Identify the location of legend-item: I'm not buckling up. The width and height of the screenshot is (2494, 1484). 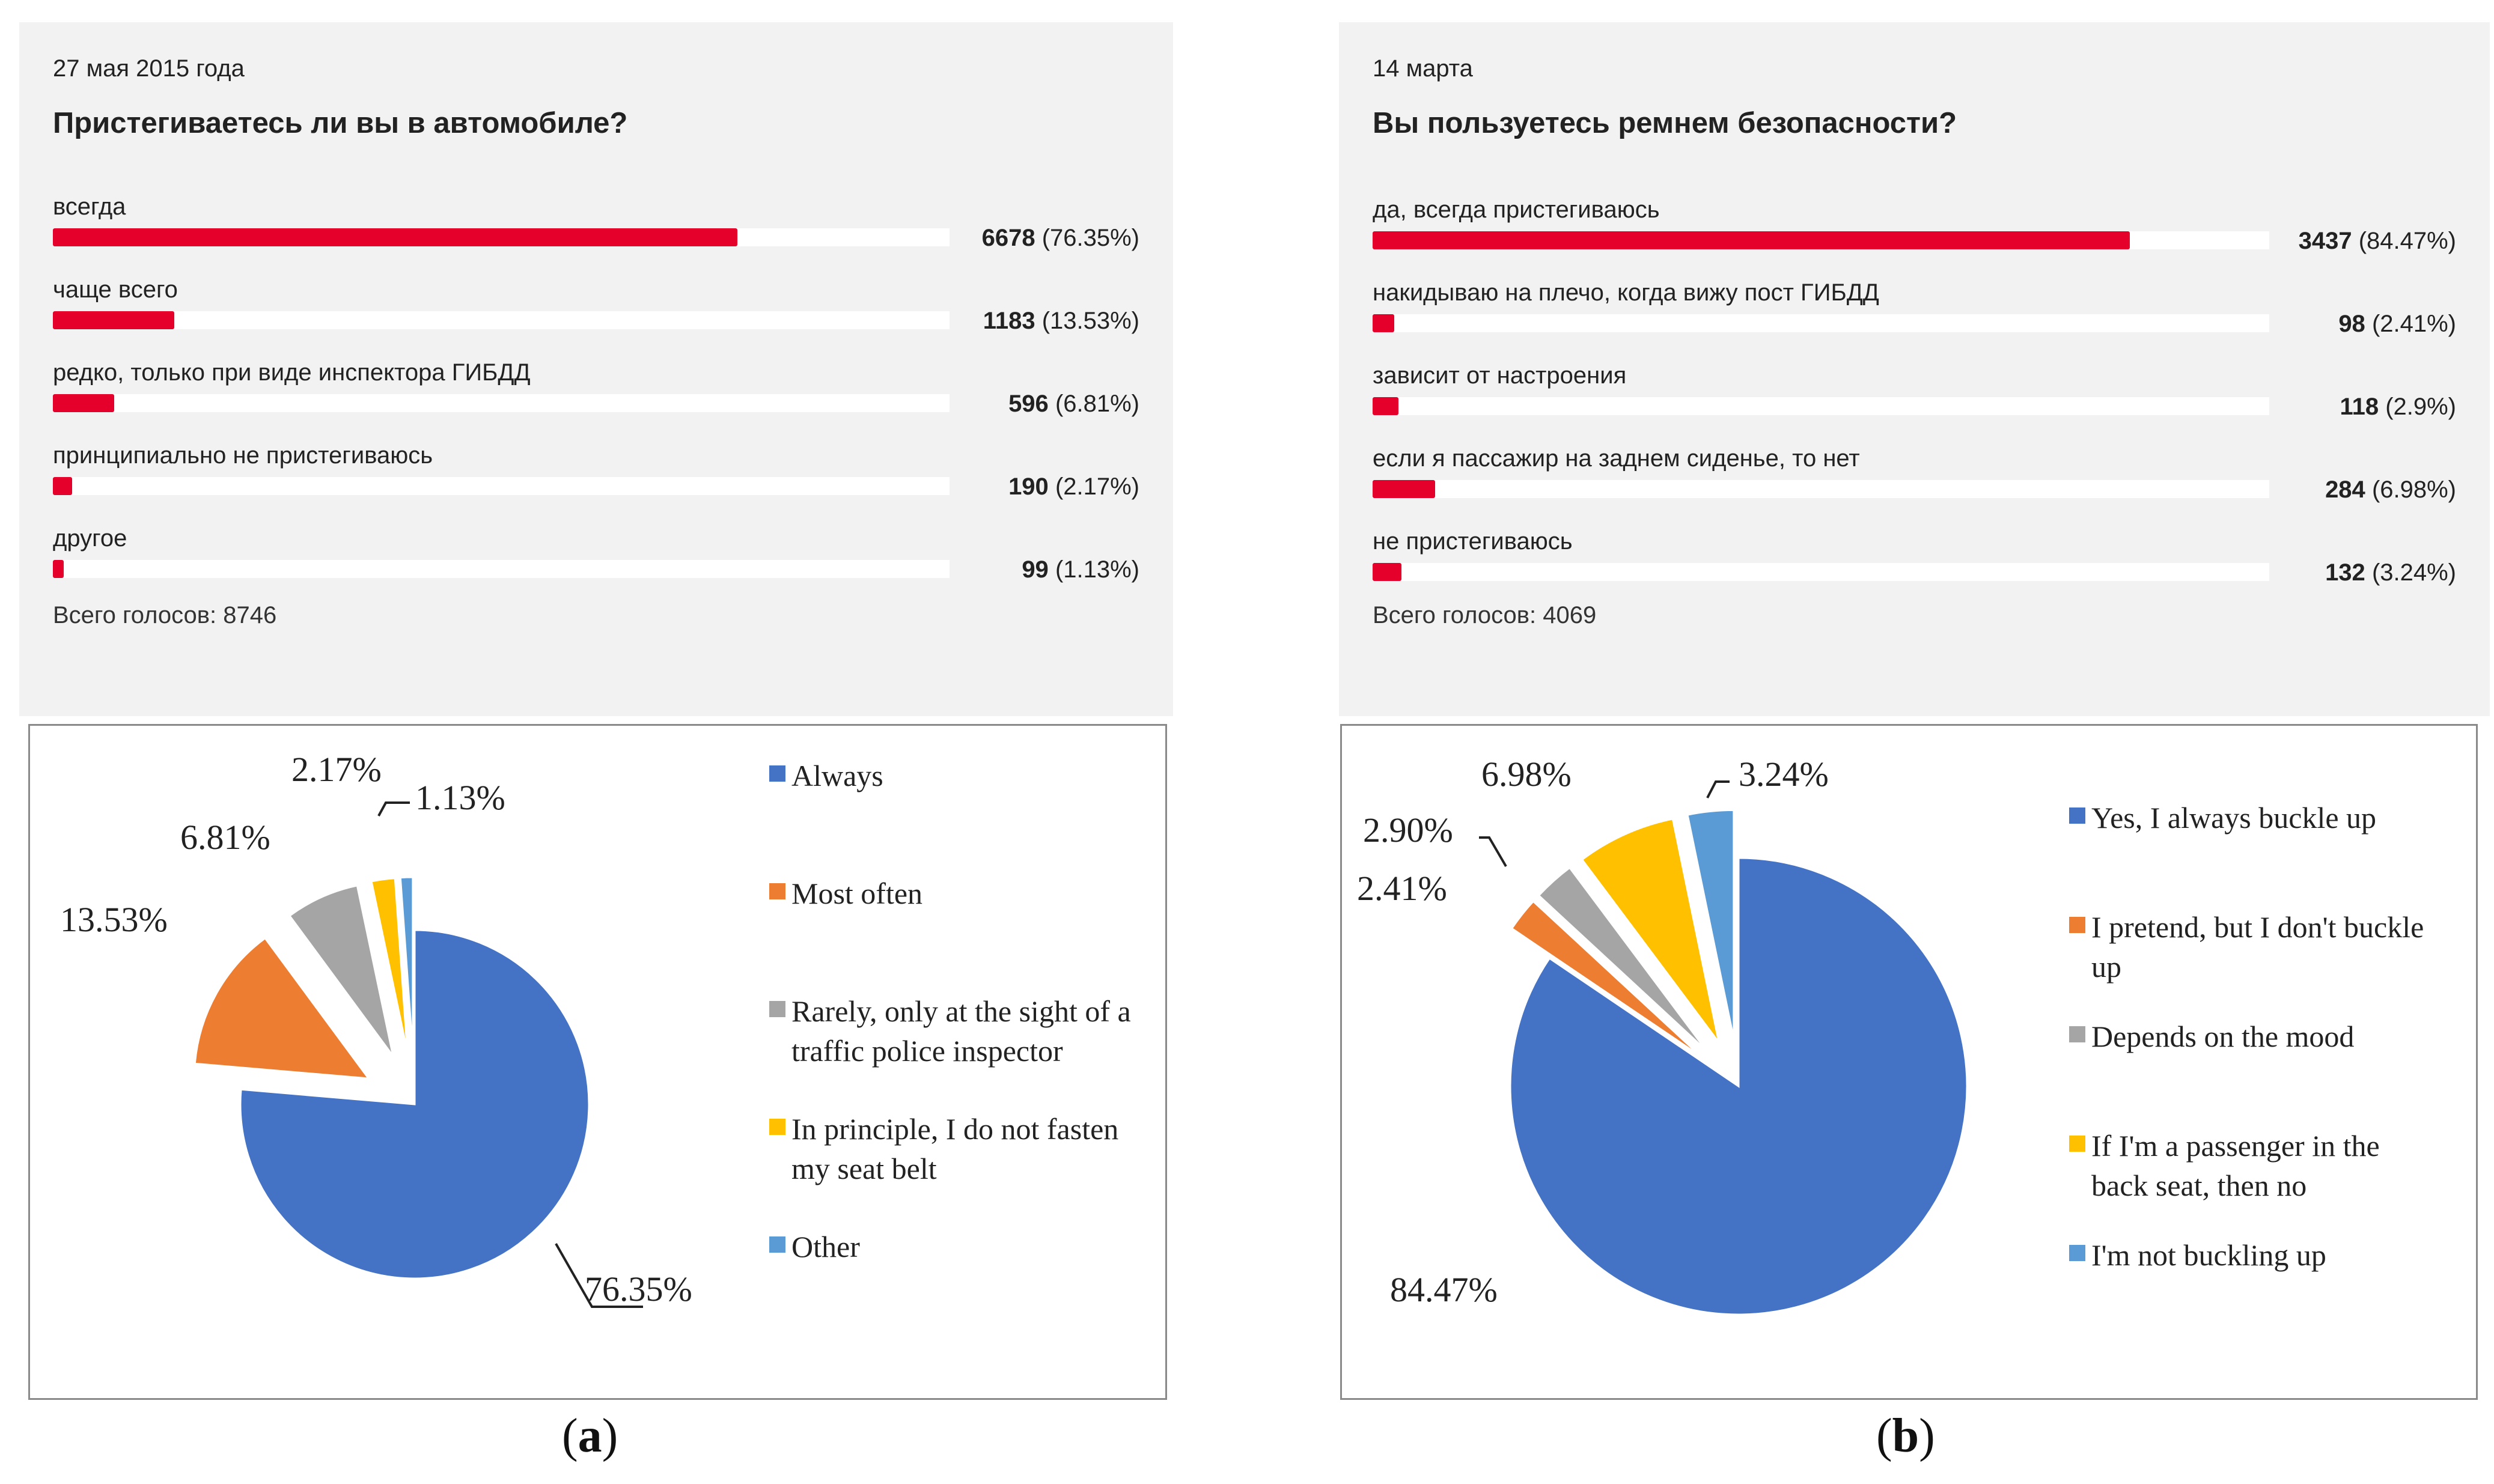
(2255, 1255).